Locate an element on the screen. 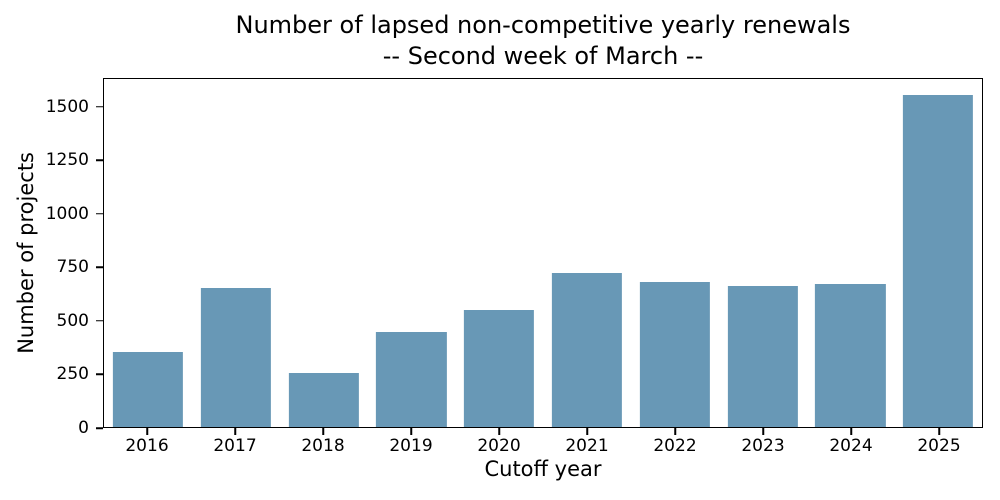  x-tick-label: 2023 is located at coordinates (763, 446).